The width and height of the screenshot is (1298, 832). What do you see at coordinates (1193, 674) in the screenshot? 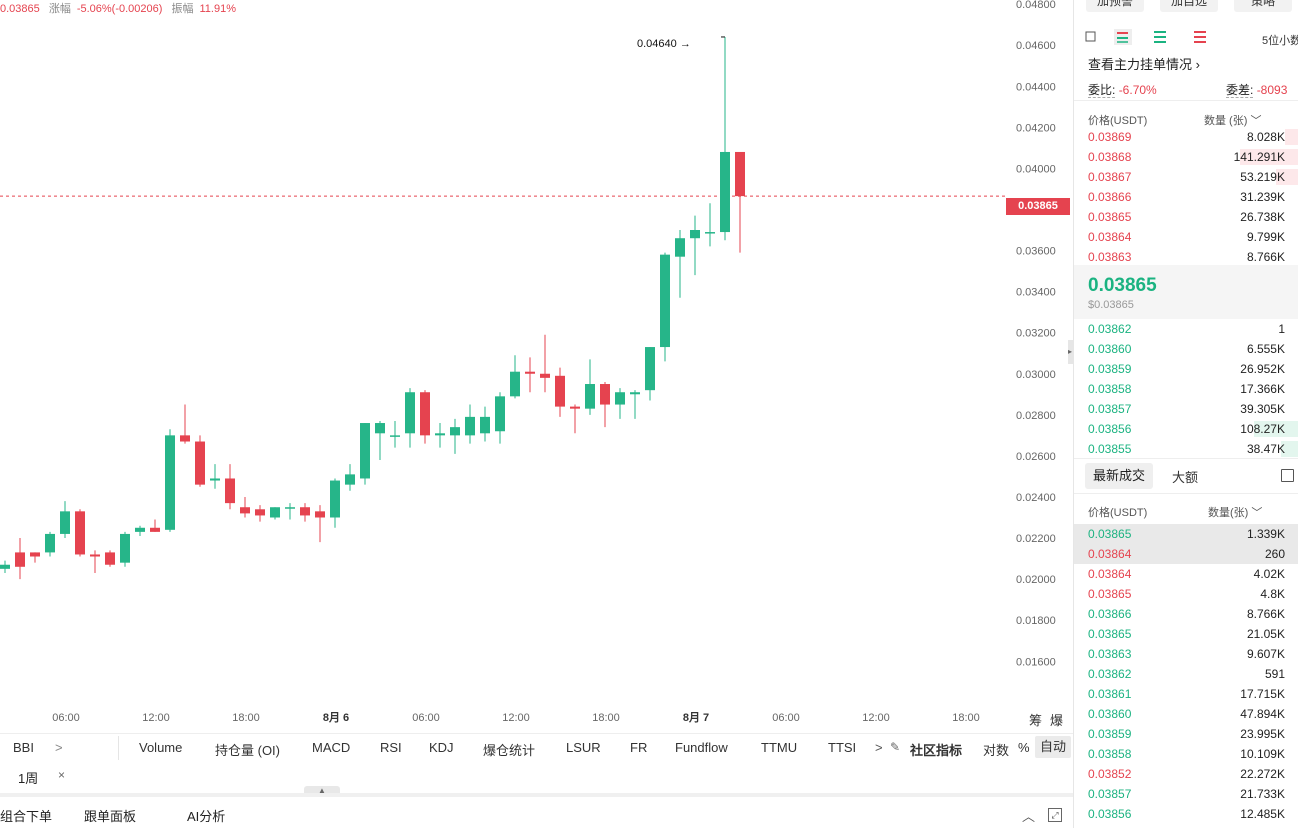
I see `trade-row: 0.03862 591` at bounding box center [1193, 674].